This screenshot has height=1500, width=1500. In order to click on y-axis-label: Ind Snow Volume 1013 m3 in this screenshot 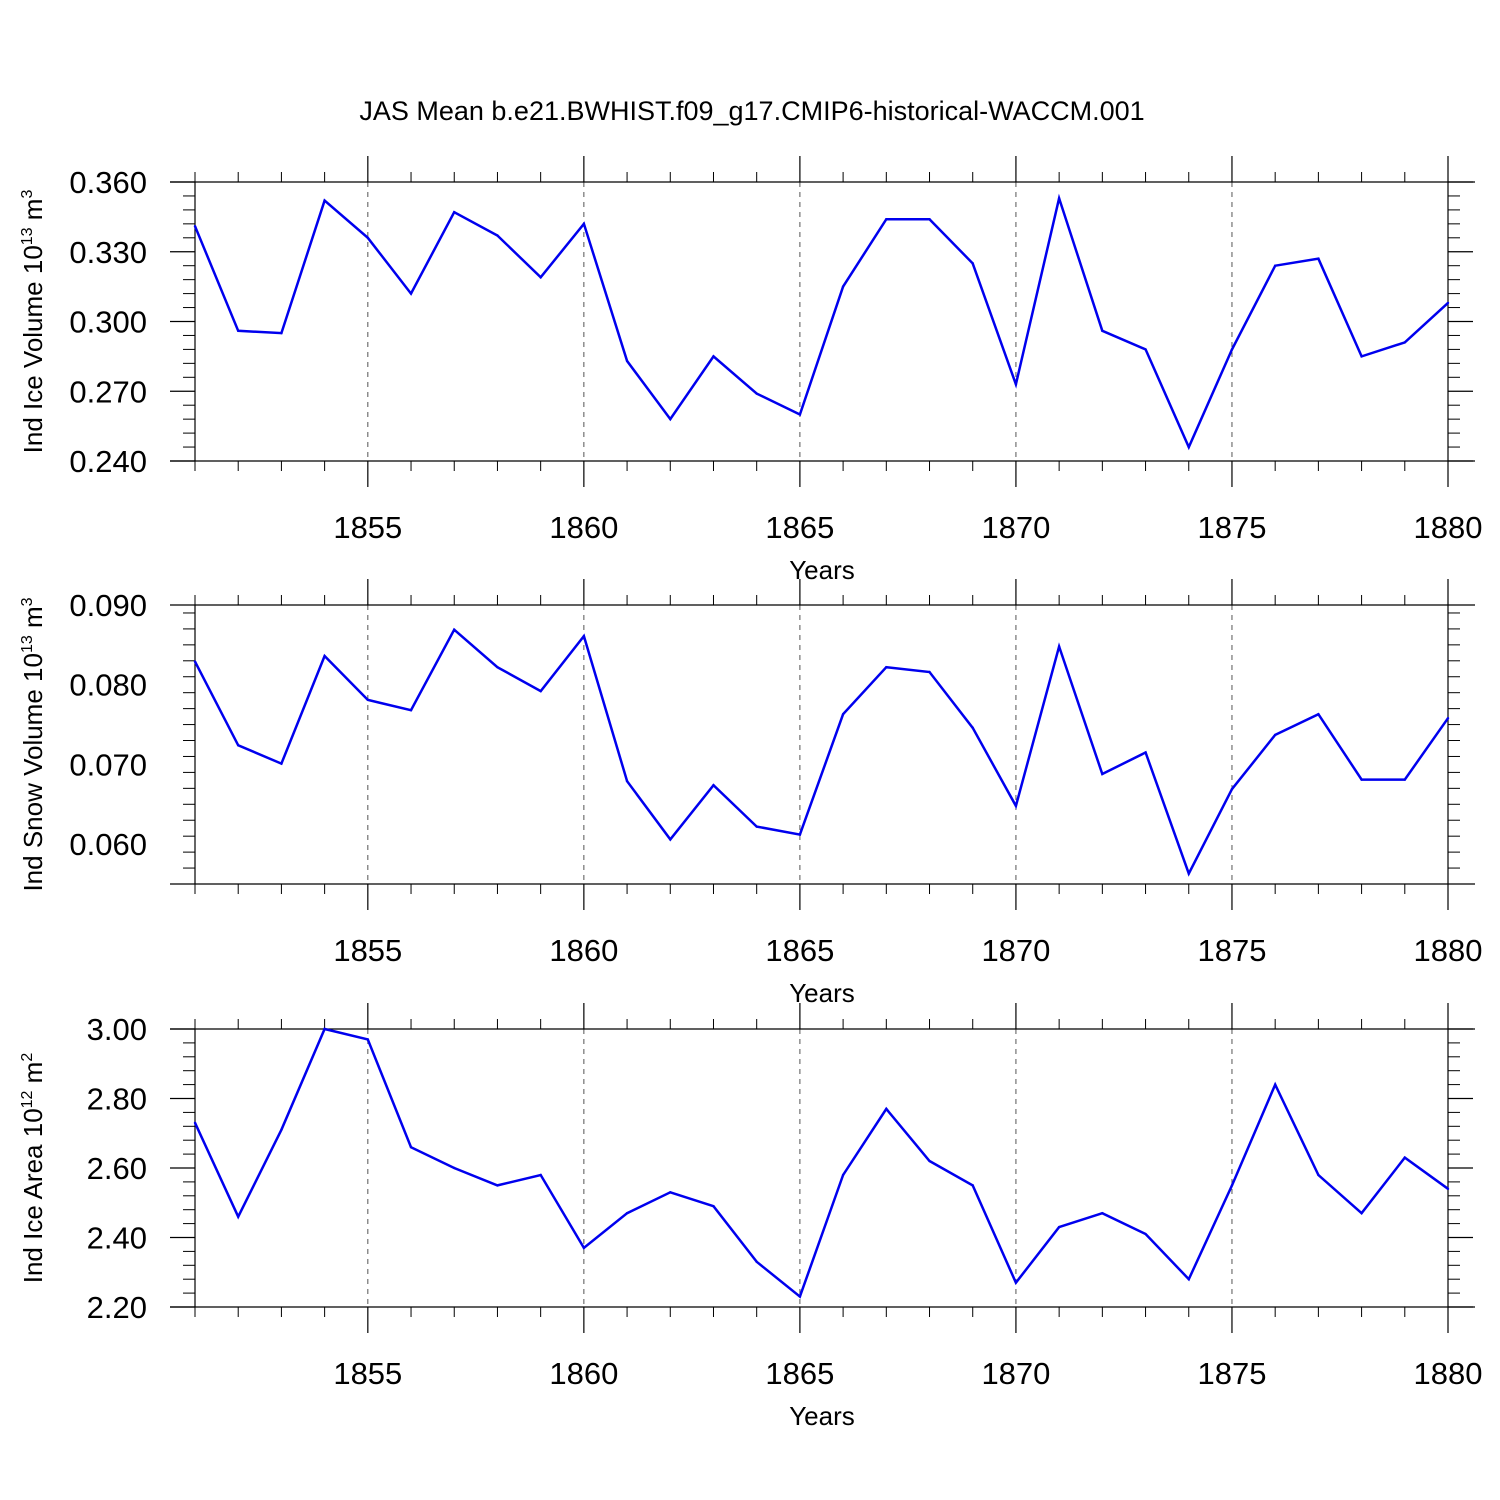, I will do `click(33, 744)`.